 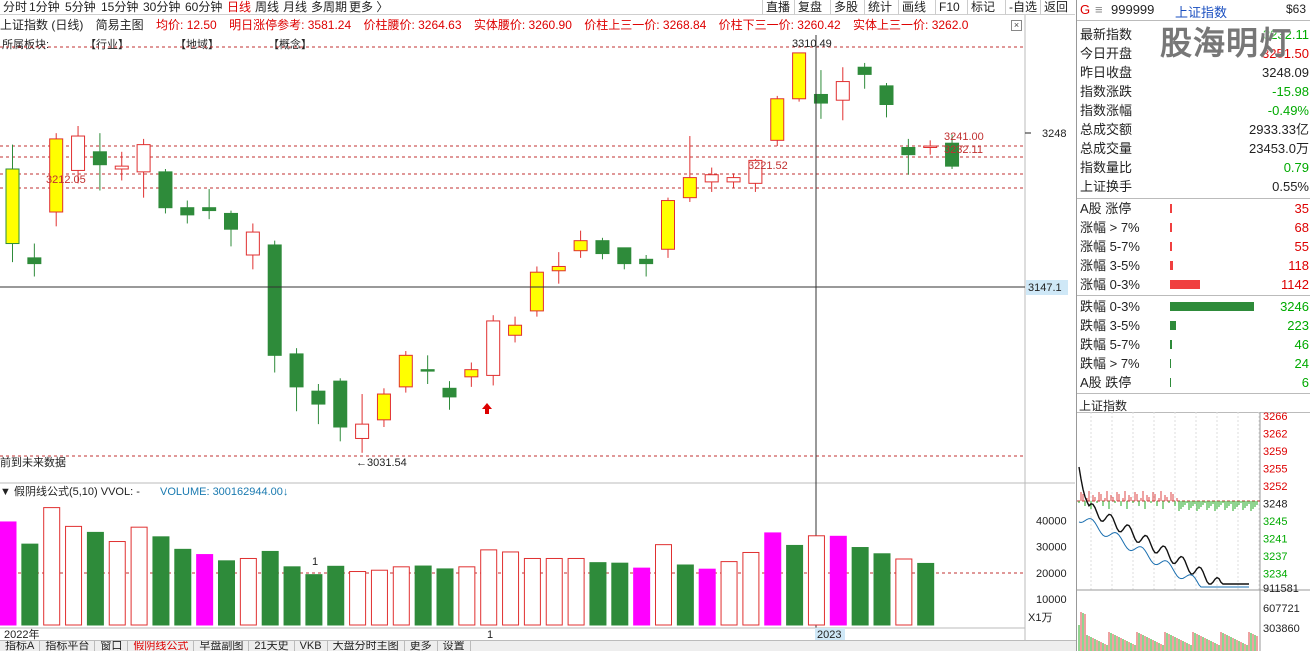 What do you see at coordinates (42, 25) in the screenshot?
I see `chart-title: 上证指数 (日线)` at bounding box center [42, 25].